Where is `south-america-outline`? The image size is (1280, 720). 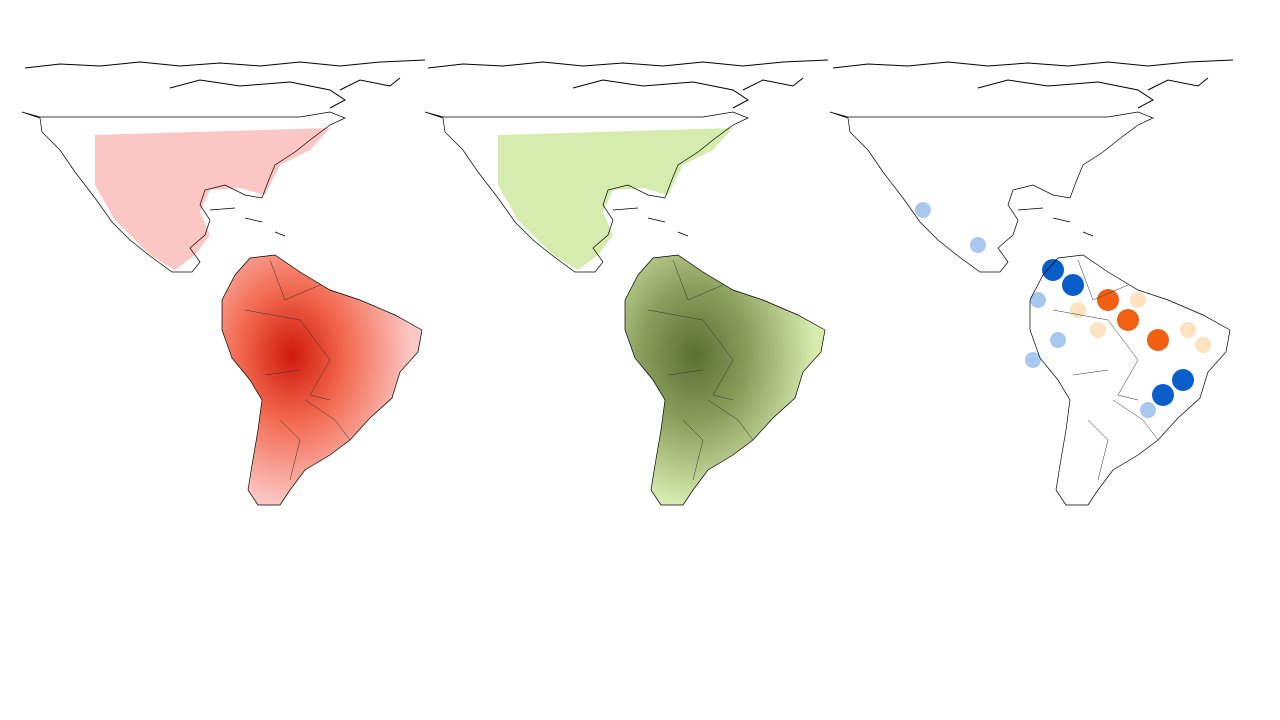 south-america-outline is located at coordinates (1130, 380).